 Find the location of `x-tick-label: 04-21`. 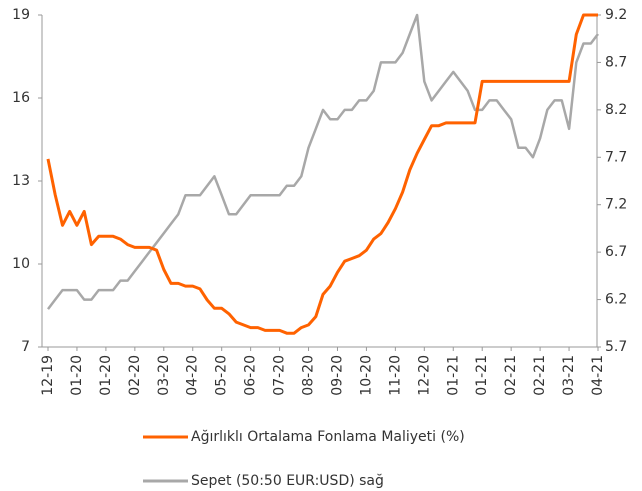

x-tick-label: 04-21 is located at coordinates (598, 375).